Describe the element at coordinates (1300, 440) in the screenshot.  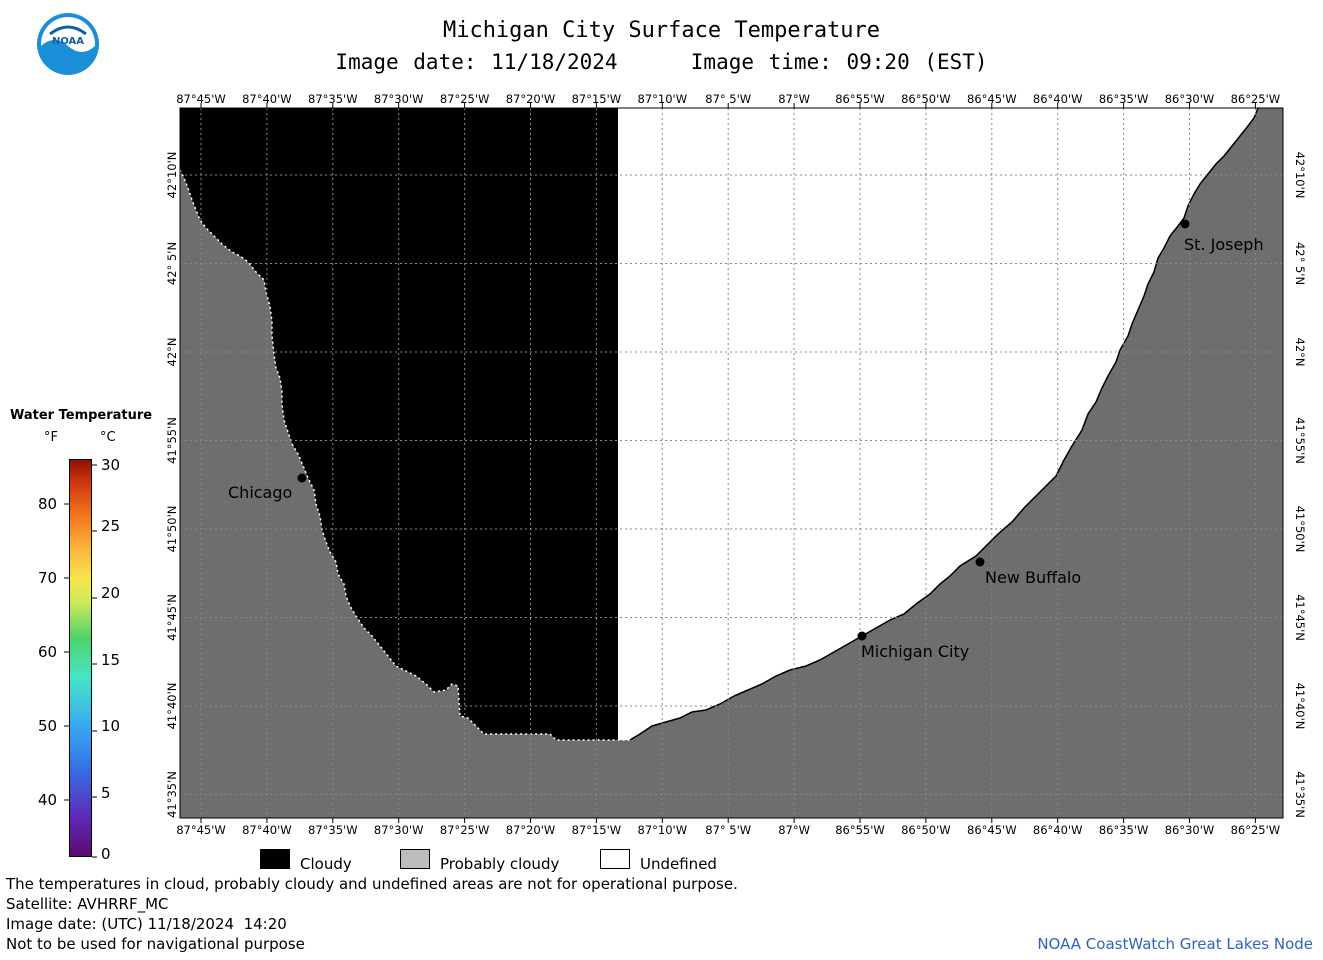
I see `lat-label-right: 41°55'N` at that location.